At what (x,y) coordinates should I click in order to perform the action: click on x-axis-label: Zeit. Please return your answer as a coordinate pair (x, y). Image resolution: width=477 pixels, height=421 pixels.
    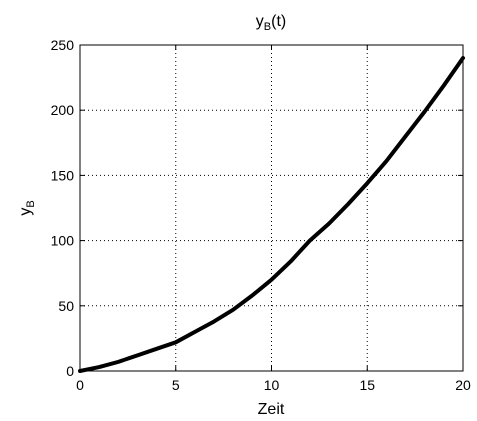
    Looking at the image, I should click on (271, 409).